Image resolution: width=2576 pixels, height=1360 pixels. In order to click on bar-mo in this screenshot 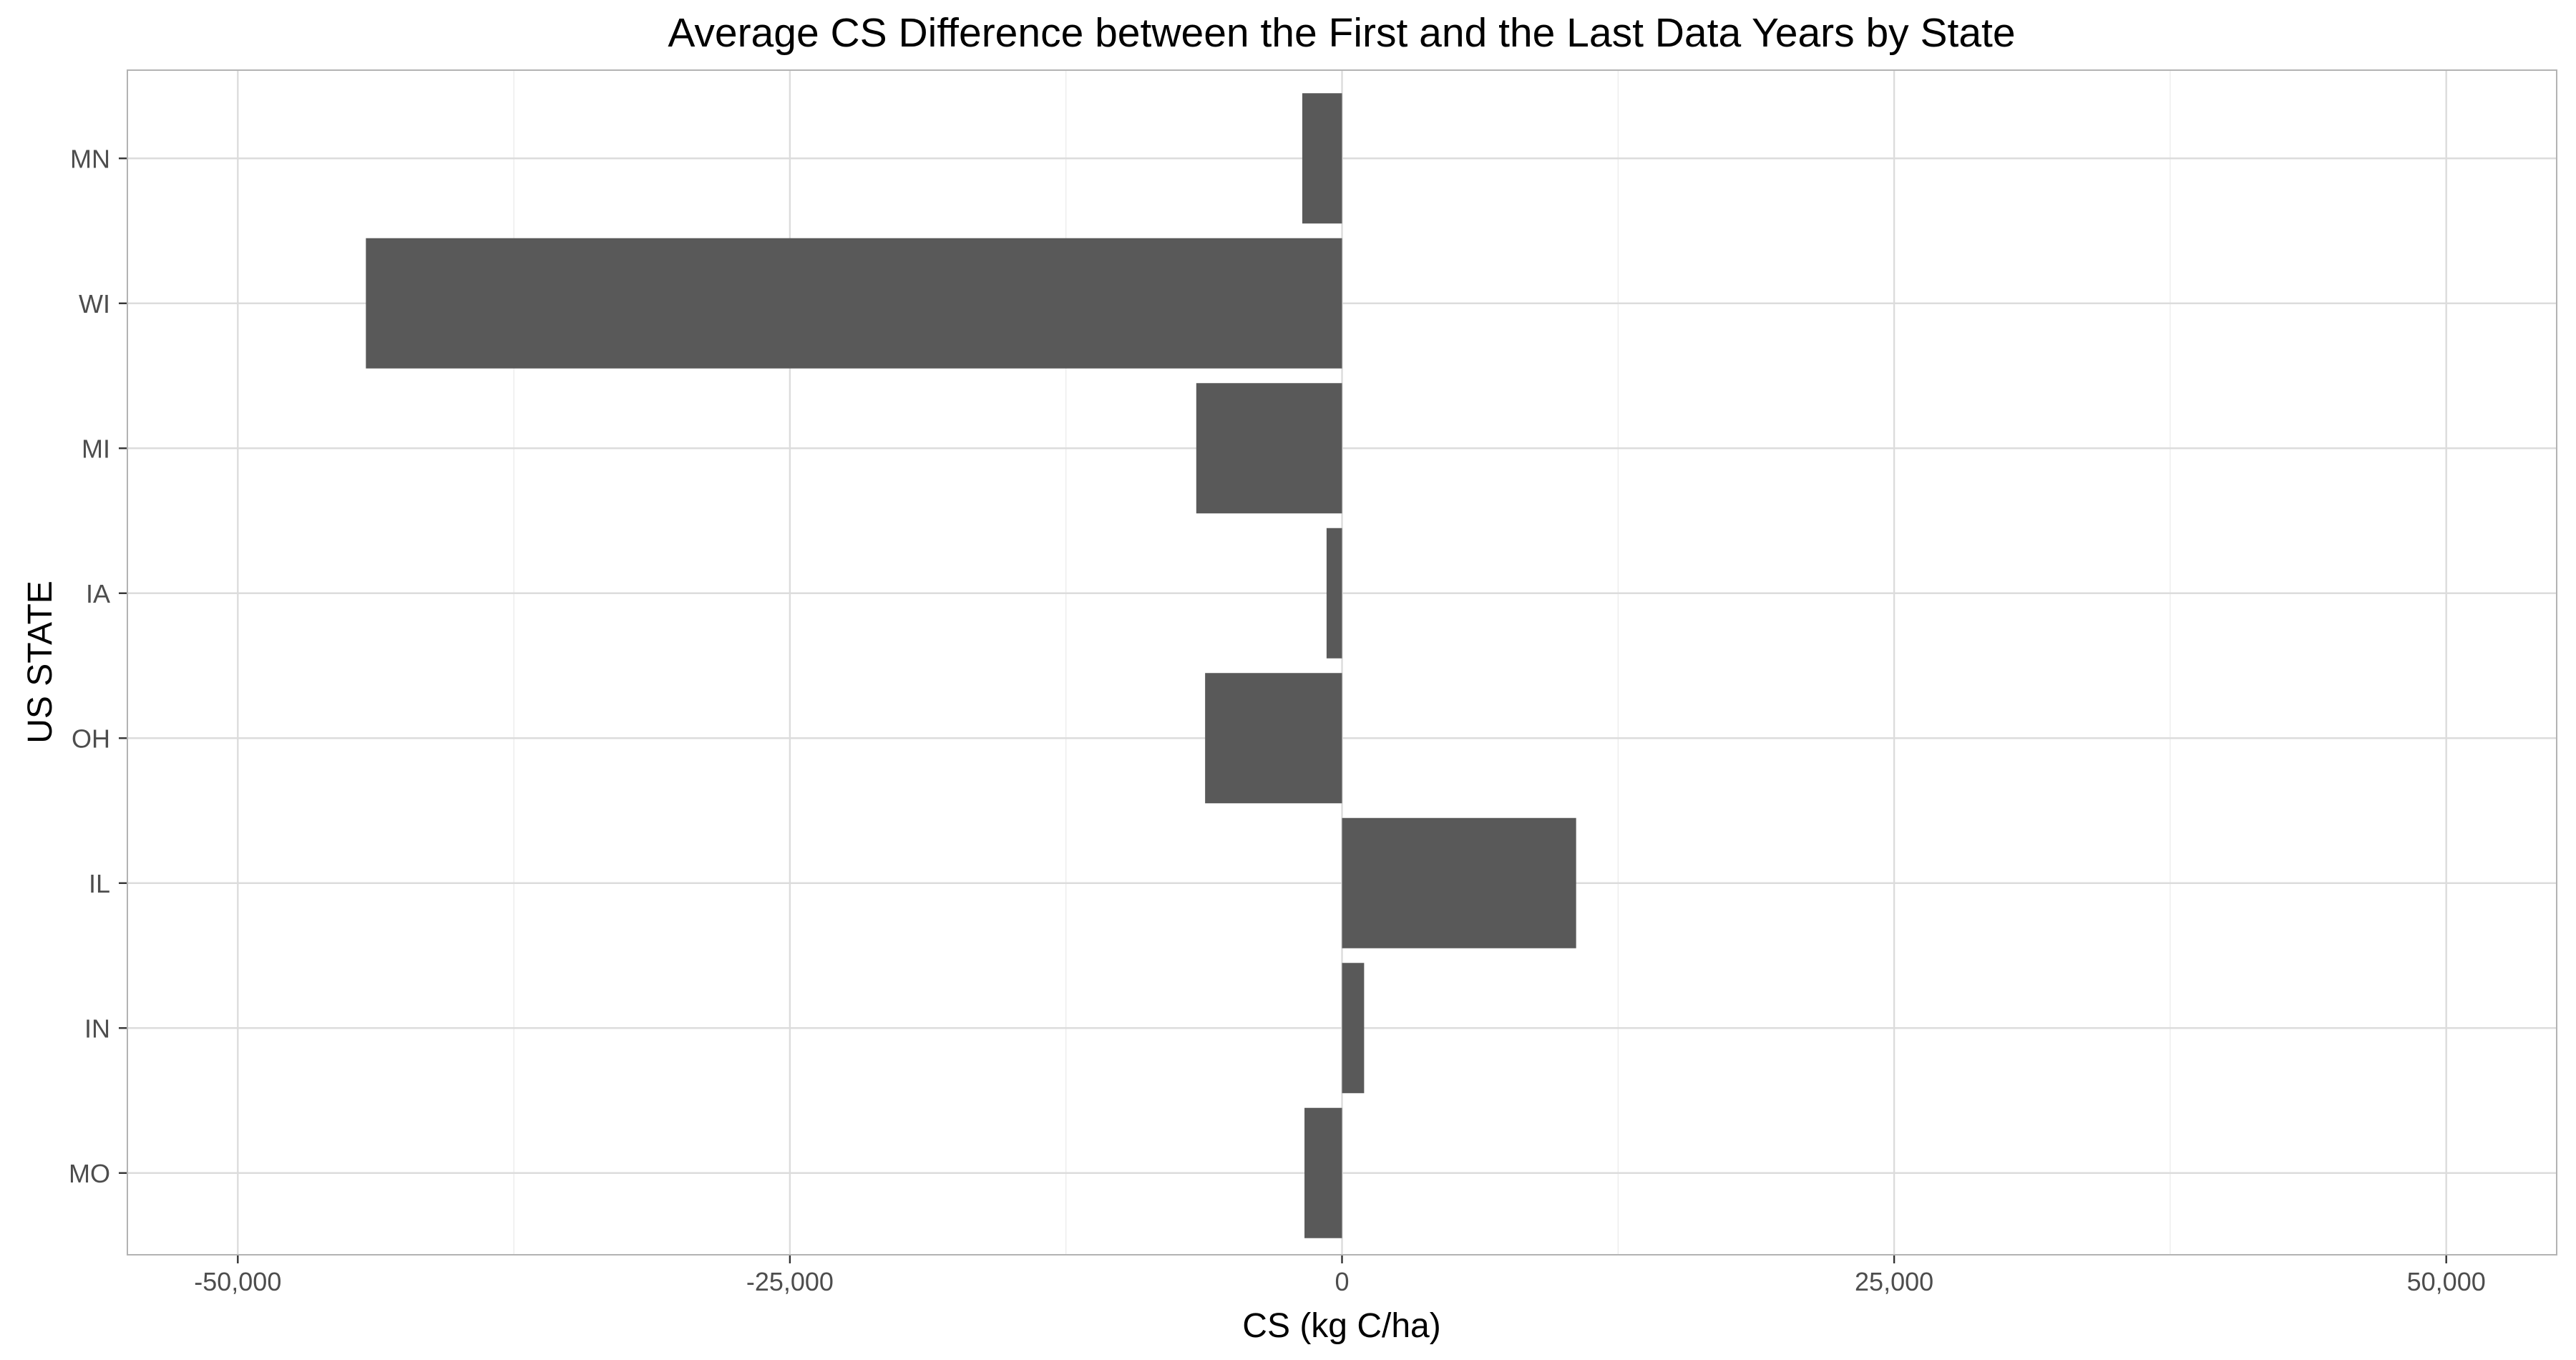, I will do `click(1323, 1172)`.